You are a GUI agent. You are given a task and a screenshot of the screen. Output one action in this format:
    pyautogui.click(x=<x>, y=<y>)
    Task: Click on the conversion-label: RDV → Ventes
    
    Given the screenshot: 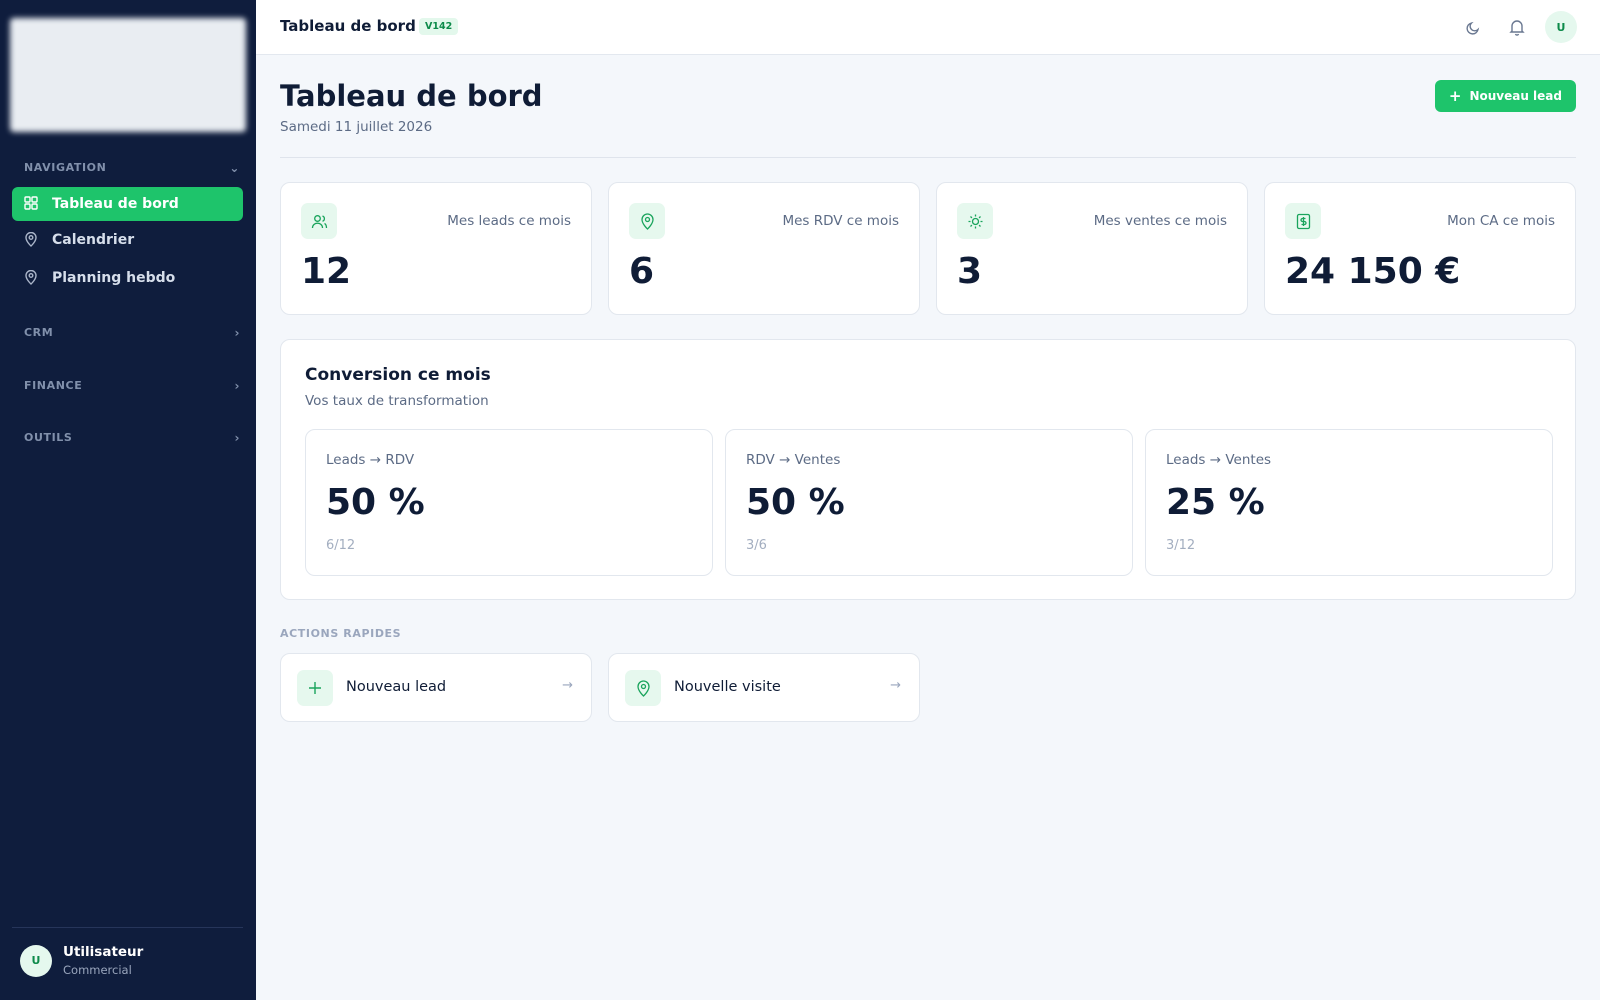 What is the action you would take?
    pyautogui.click(x=793, y=460)
    